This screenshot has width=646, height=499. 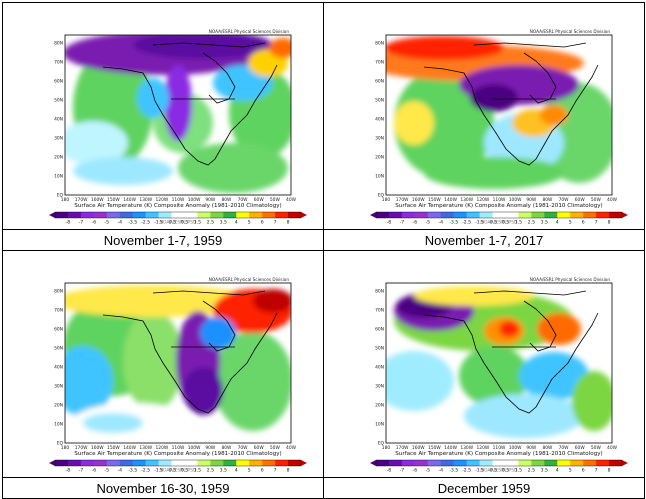 What do you see at coordinates (570, 31) in the screenshot?
I see `header-credit: NOAA/ESRL Physical Sciences Division` at bounding box center [570, 31].